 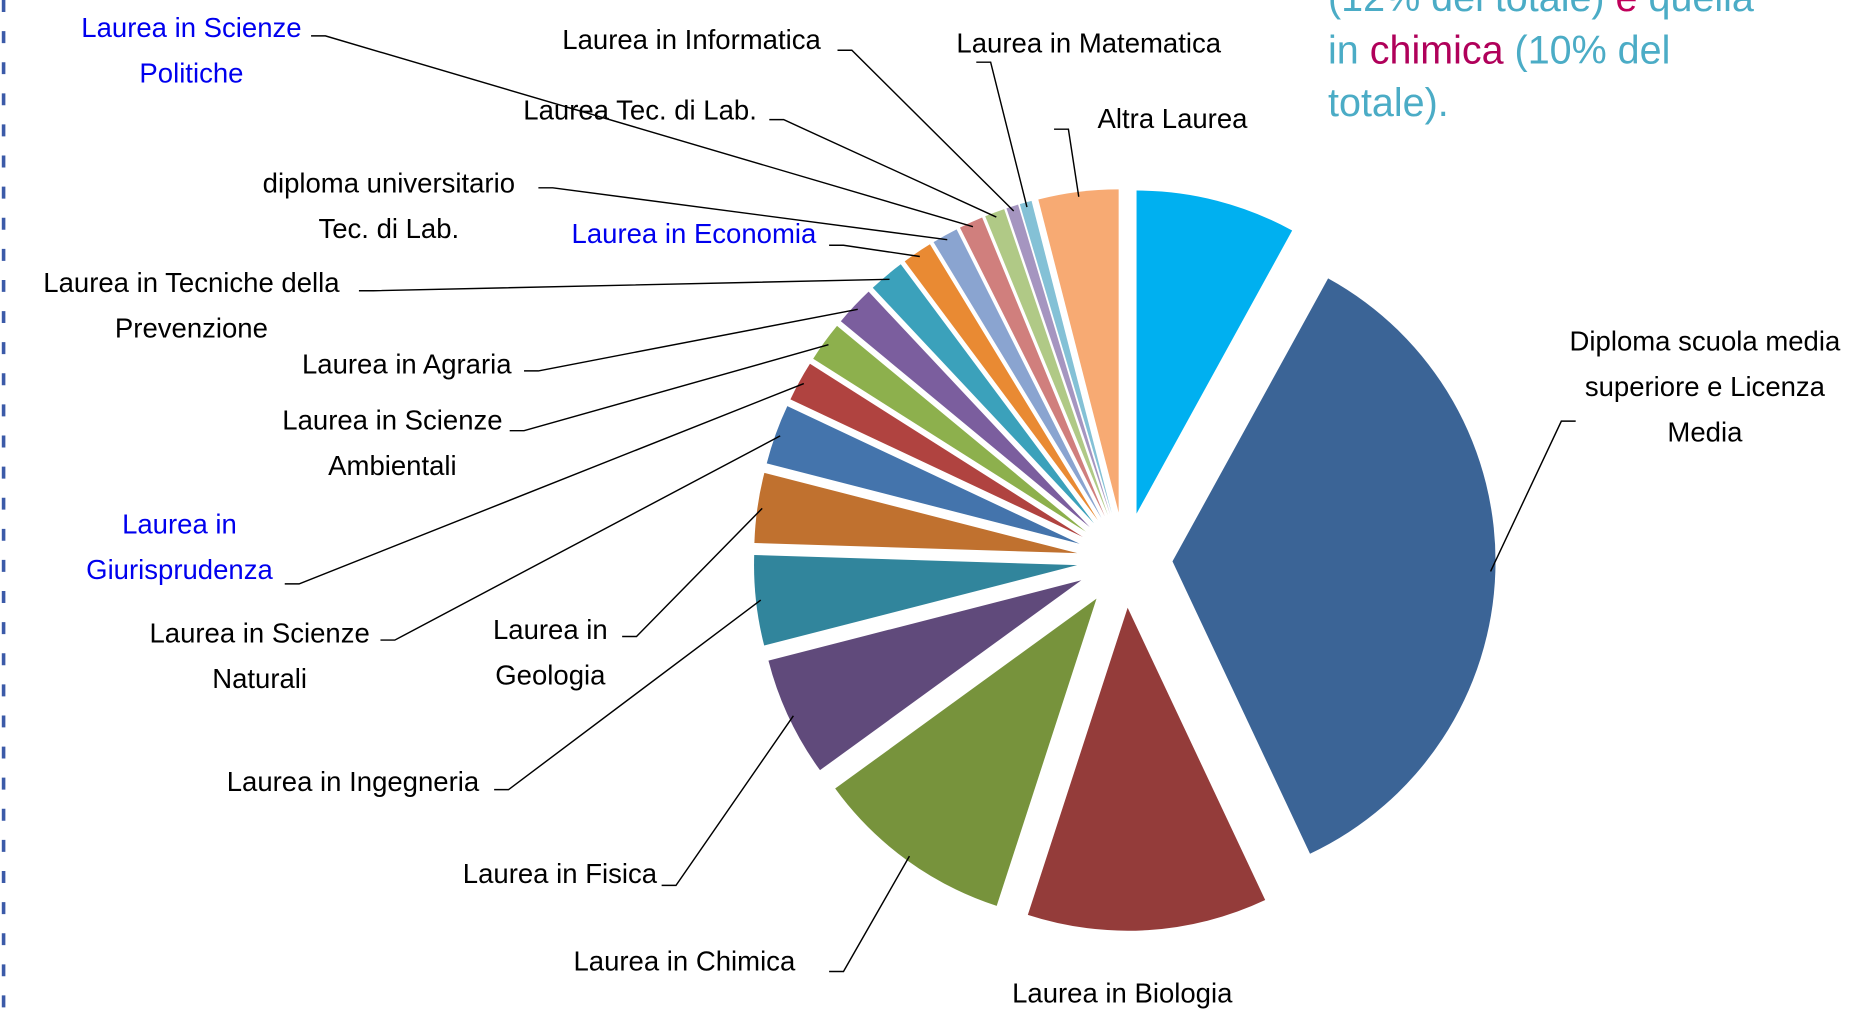 I want to click on slice-label: Altra Laurea, so click(x=1172, y=118).